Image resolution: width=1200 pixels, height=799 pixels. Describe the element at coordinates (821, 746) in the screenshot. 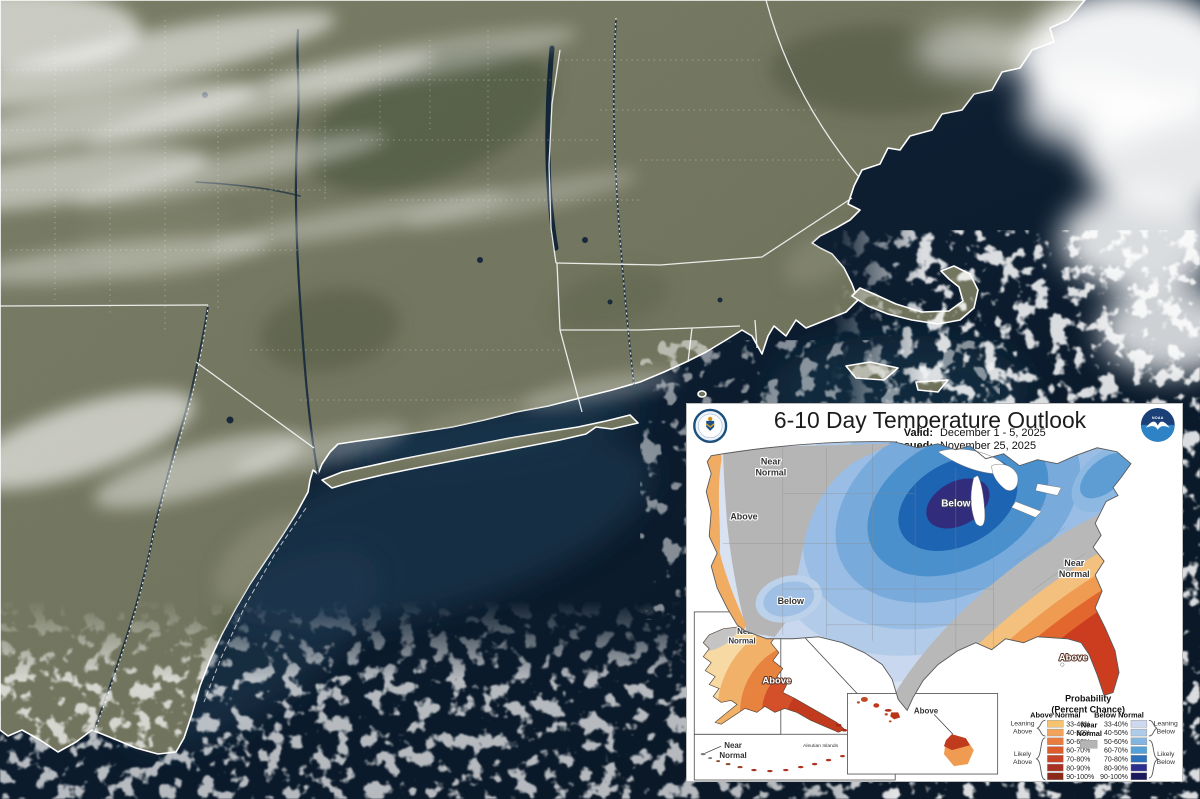

I see `aleutian-caption: Aleutian Islands` at that location.